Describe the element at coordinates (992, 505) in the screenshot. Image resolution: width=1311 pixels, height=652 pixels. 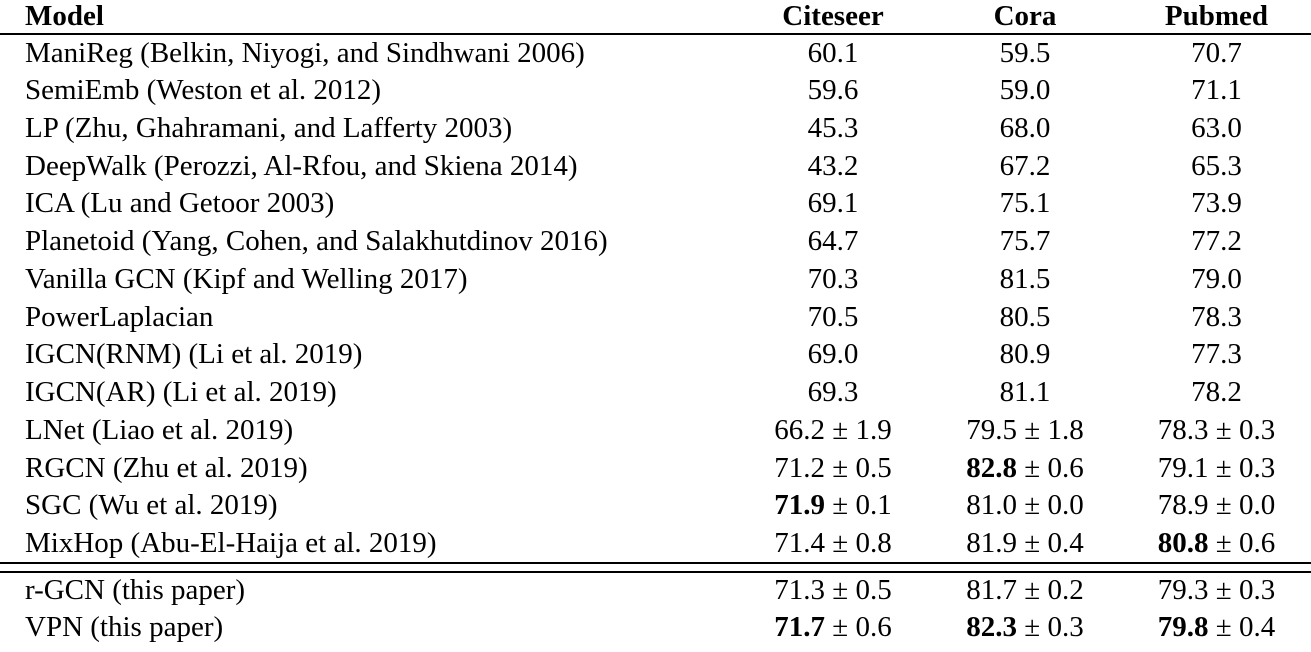
I see `cora-value: 81.0` at that location.